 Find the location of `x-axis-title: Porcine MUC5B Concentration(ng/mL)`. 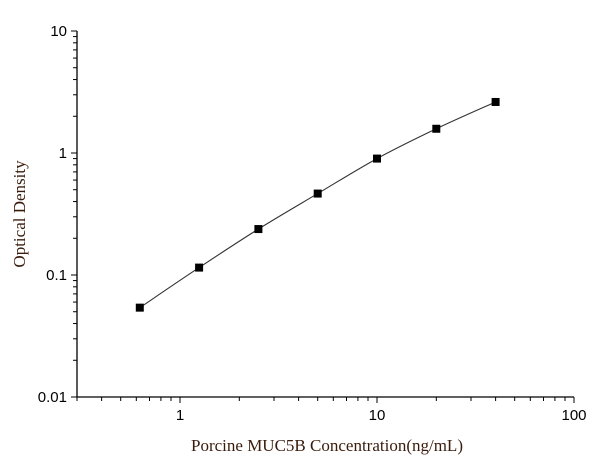

x-axis-title: Porcine MUC5B Concentration(ng/mL) is located at coordinates (327, 445).